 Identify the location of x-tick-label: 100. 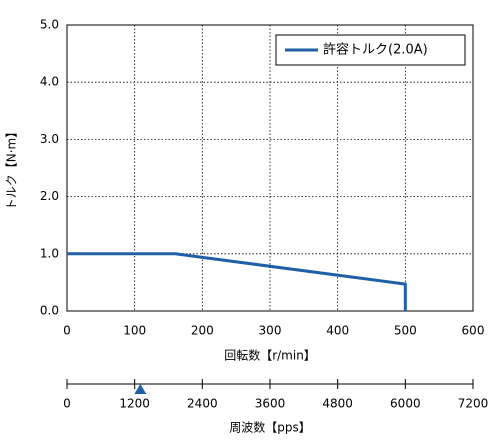
(134, 331).